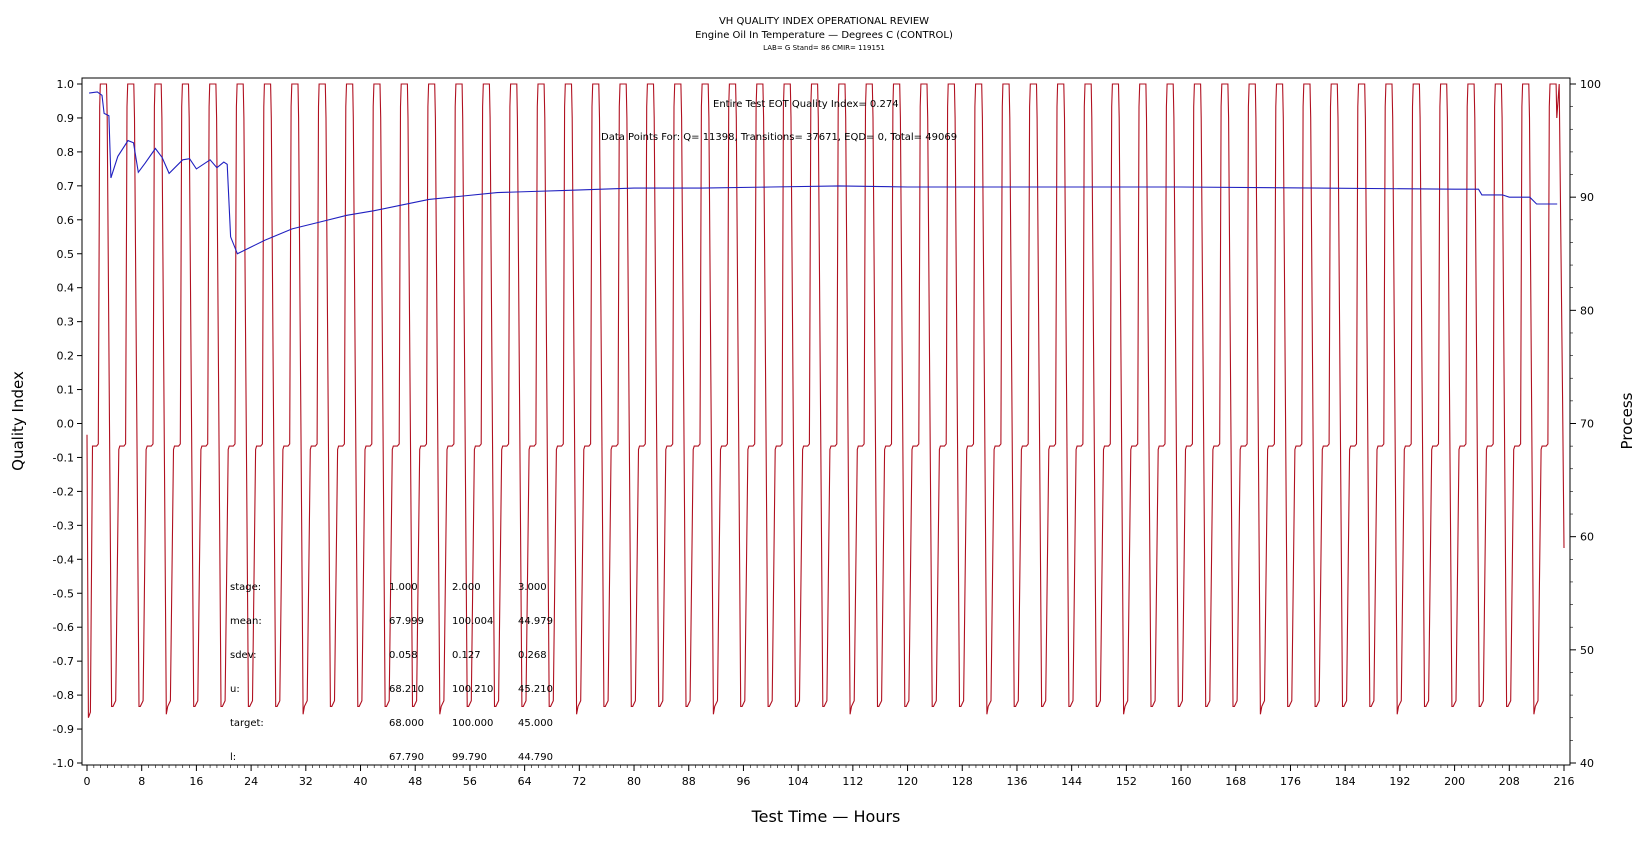 The width and height of the screenshot is (1648, 845). Describe the element at coordinates (1454, 781) in the screenshot. I see `x-tick-label: 200` at that location.